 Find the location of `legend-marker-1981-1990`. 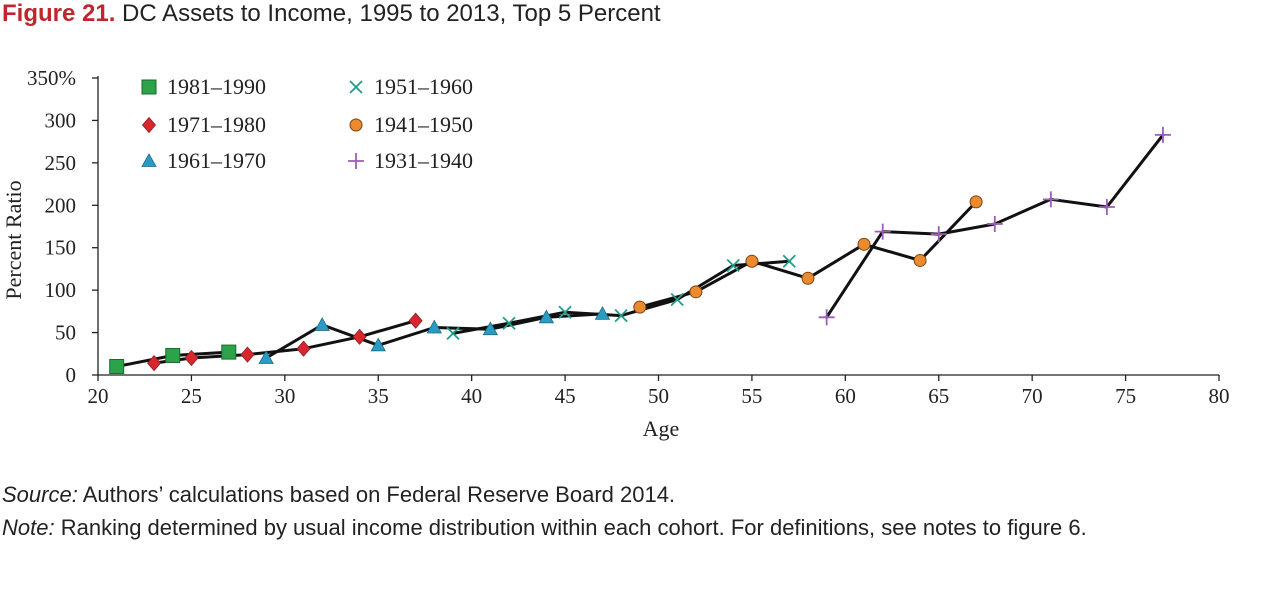

legend-marker-1981-1990 is located at coordinates (149, 87).